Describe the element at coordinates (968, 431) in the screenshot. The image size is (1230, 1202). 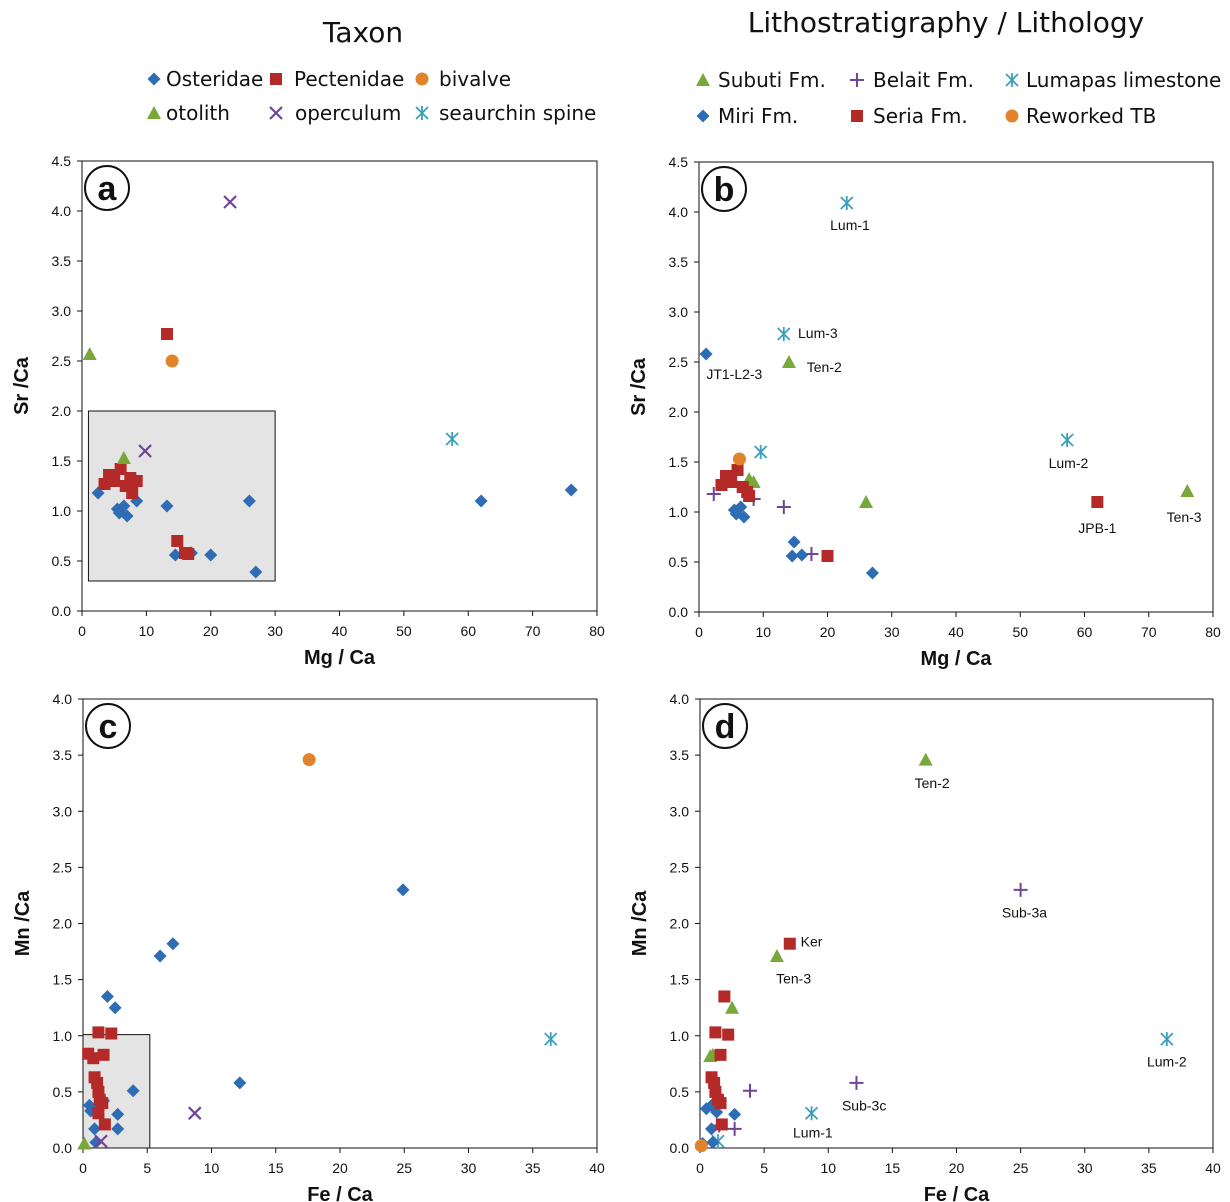
I see `series-subuti-fm-` at that location.